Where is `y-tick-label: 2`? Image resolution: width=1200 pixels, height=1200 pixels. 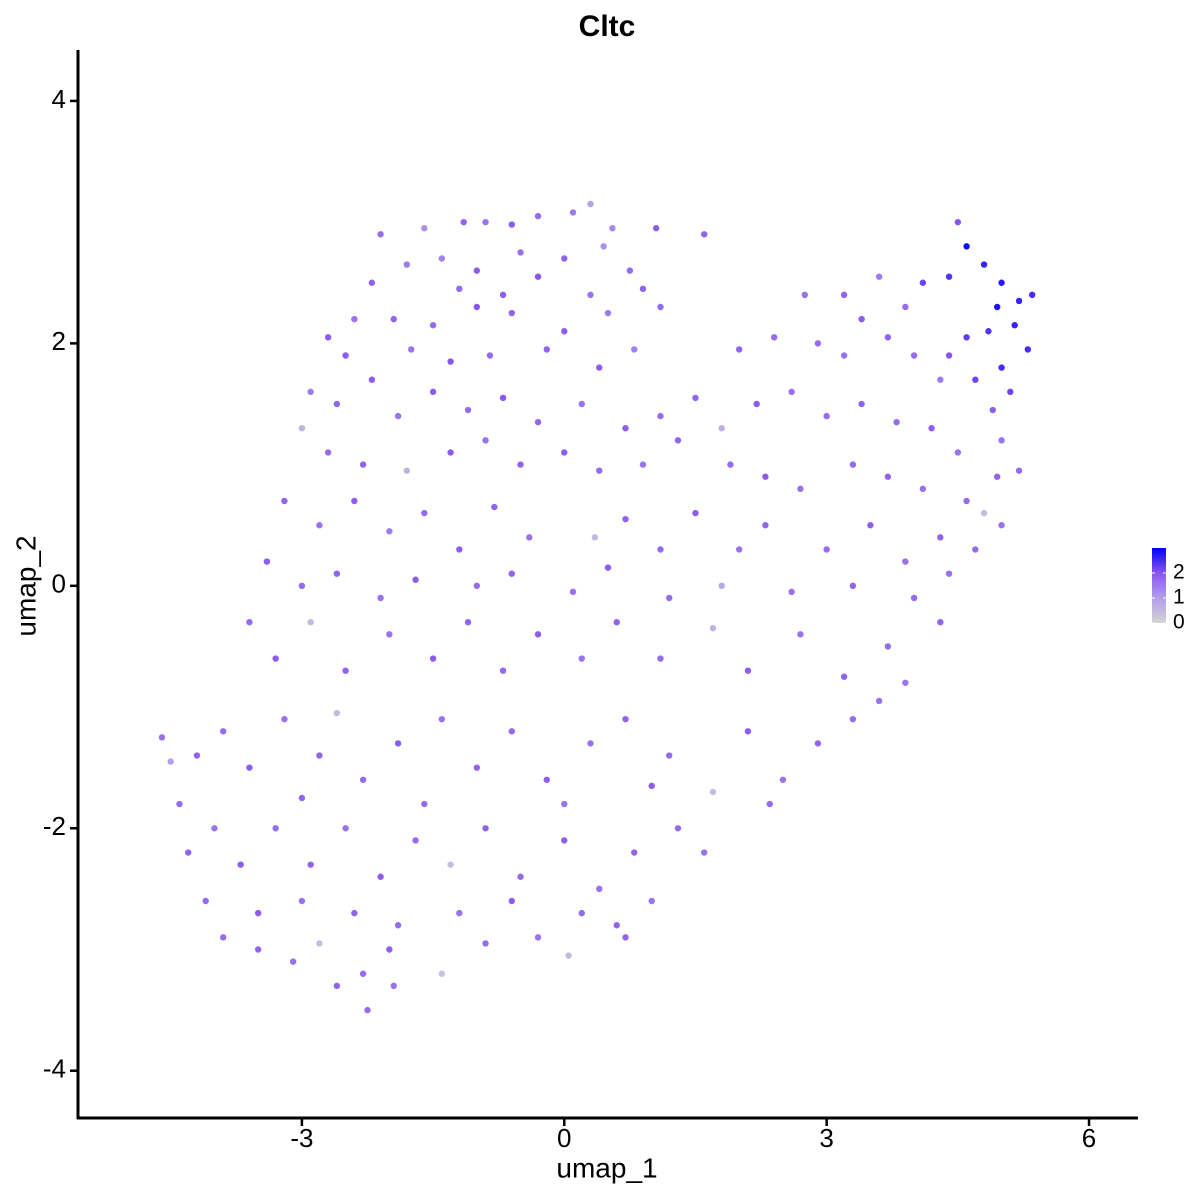 y-tick-label: 2 is located at coordinates (59, 341).